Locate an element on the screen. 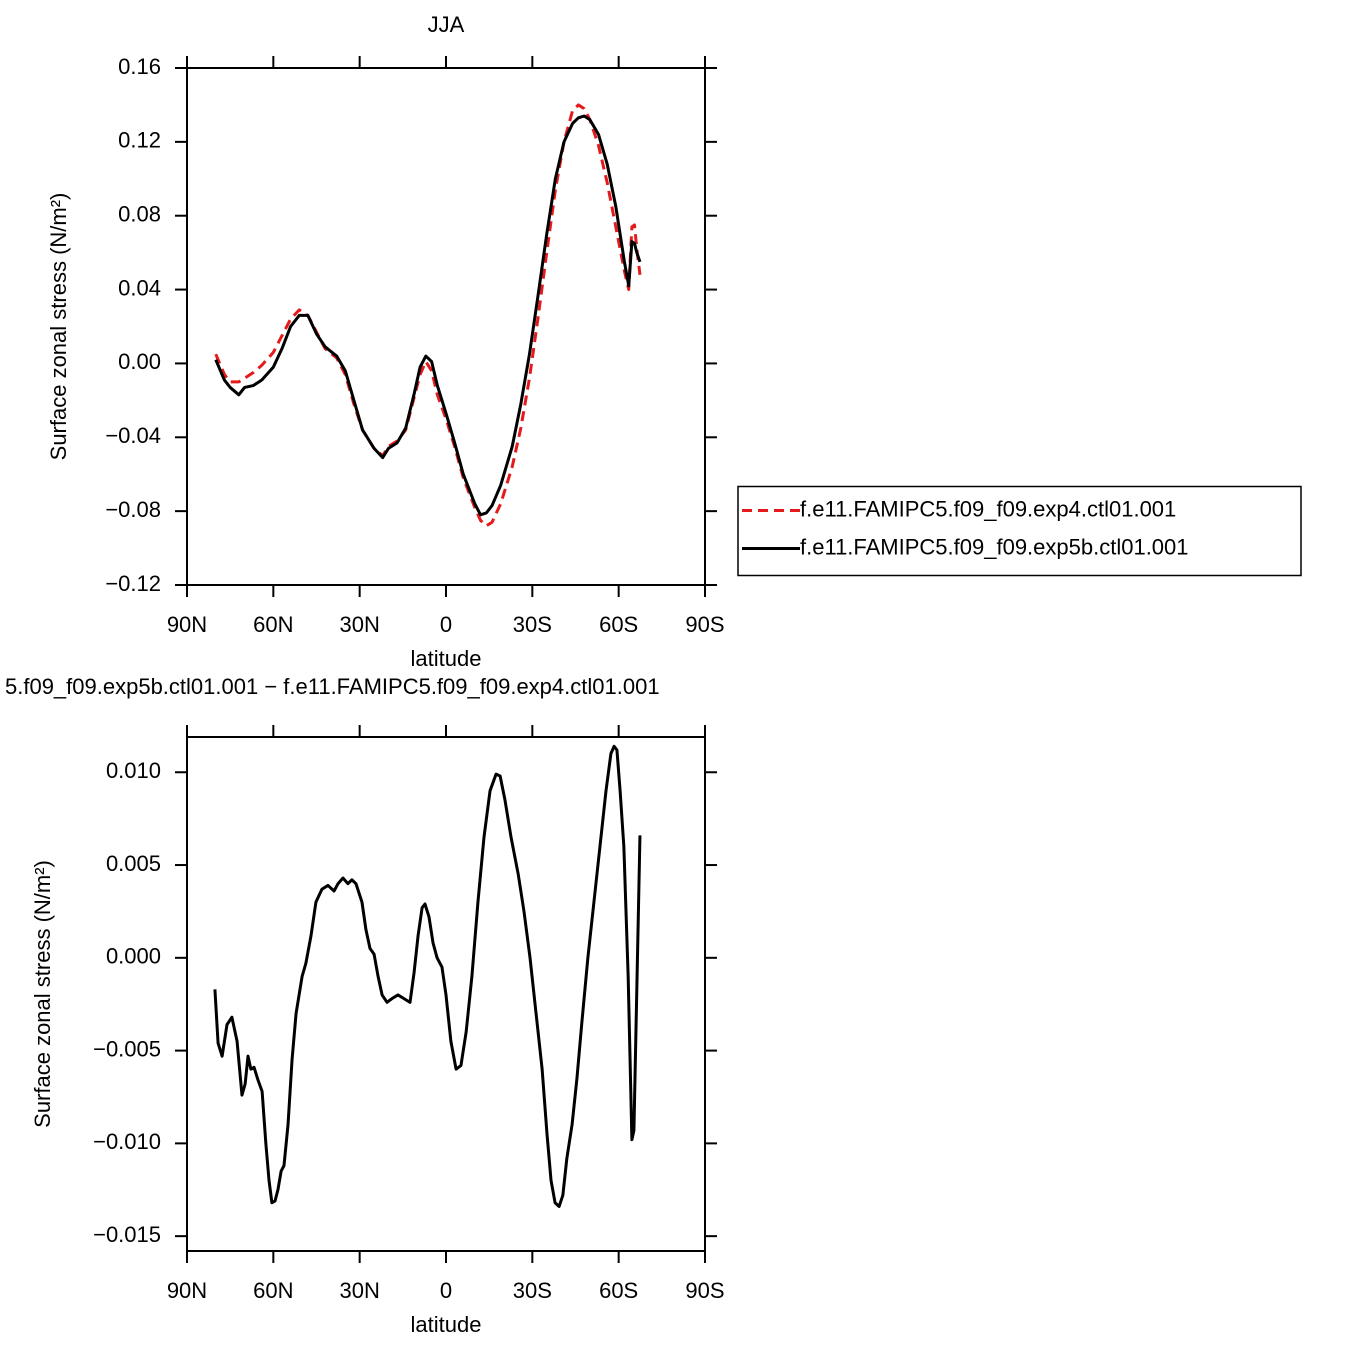  y-tick-label: 0.005 is located at coordinates (133, 863).